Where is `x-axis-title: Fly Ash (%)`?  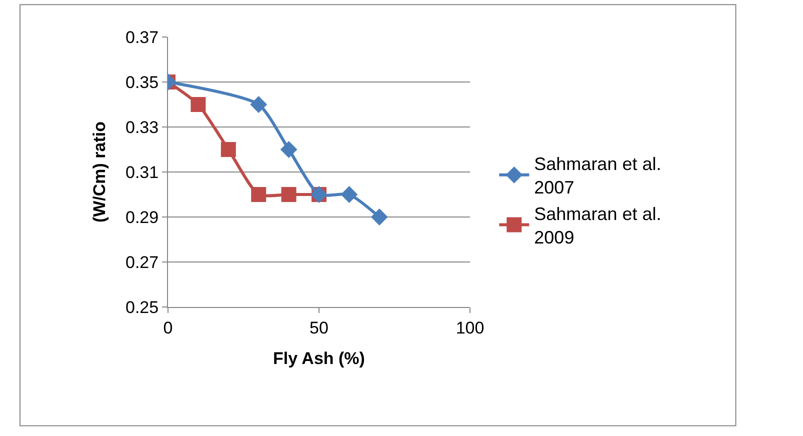 x-axis-title: Fly Ash (%) is located at coordinates (319, 358).